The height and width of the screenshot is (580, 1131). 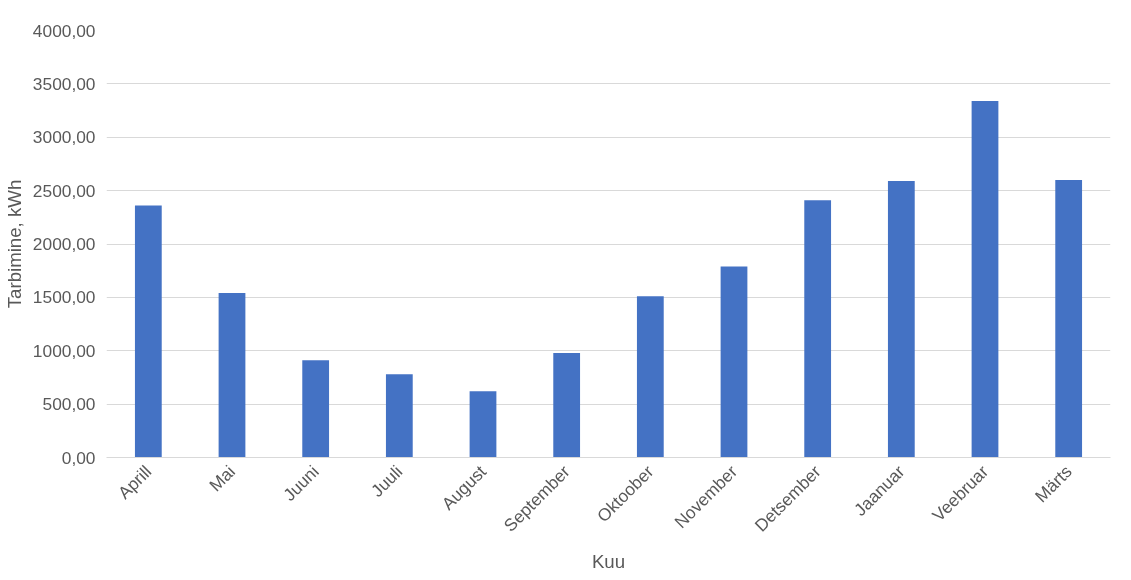 What do you see at coordinates (64, 350) in the screenshot?
I see `y-tick-label: 1000,00` at bounding box center [64, 350].